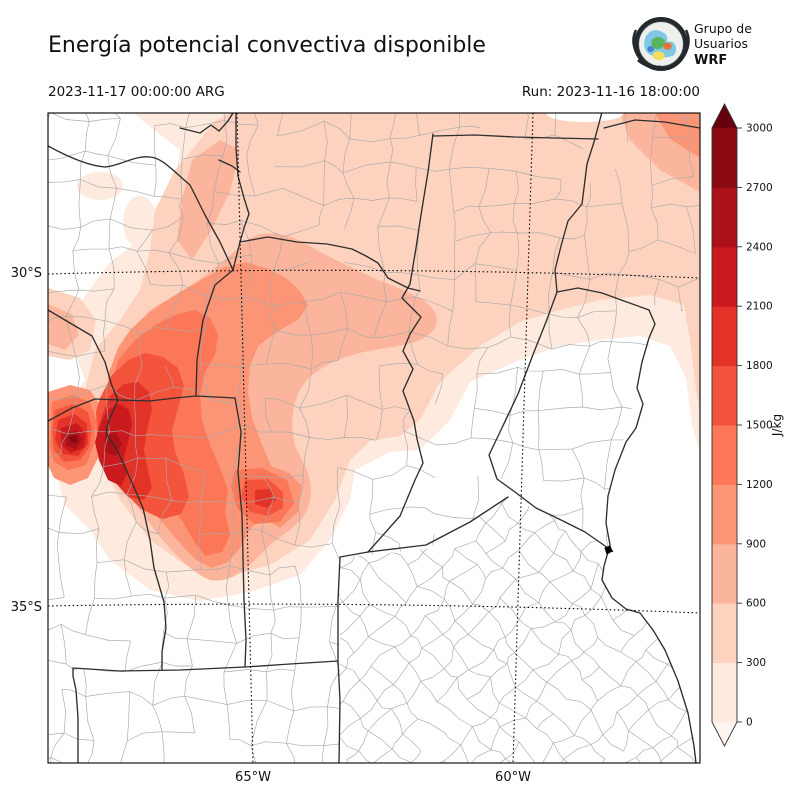 This screenshot has width=800, height=804. What do you see at coordinates (513, 777) in the screenshot?
I see `xtick-60w: 60°W` at bounding box center [513, 777].